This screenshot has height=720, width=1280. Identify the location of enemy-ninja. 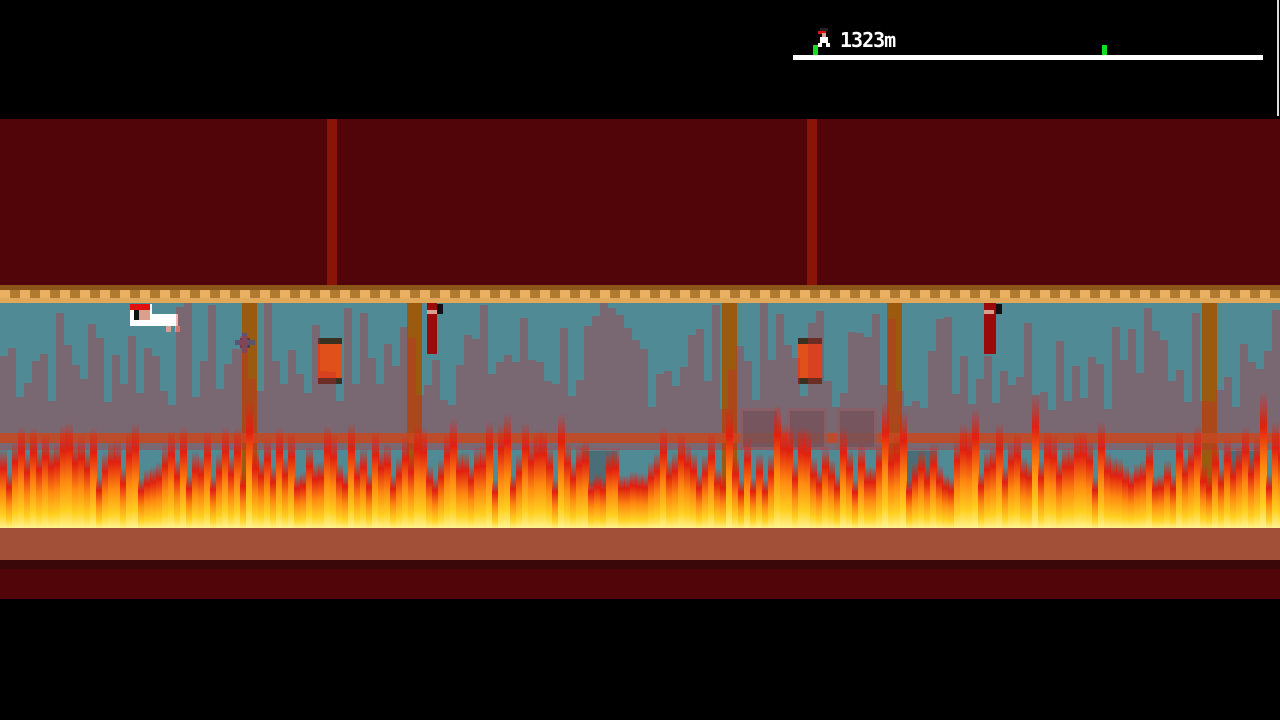
(993, 326).